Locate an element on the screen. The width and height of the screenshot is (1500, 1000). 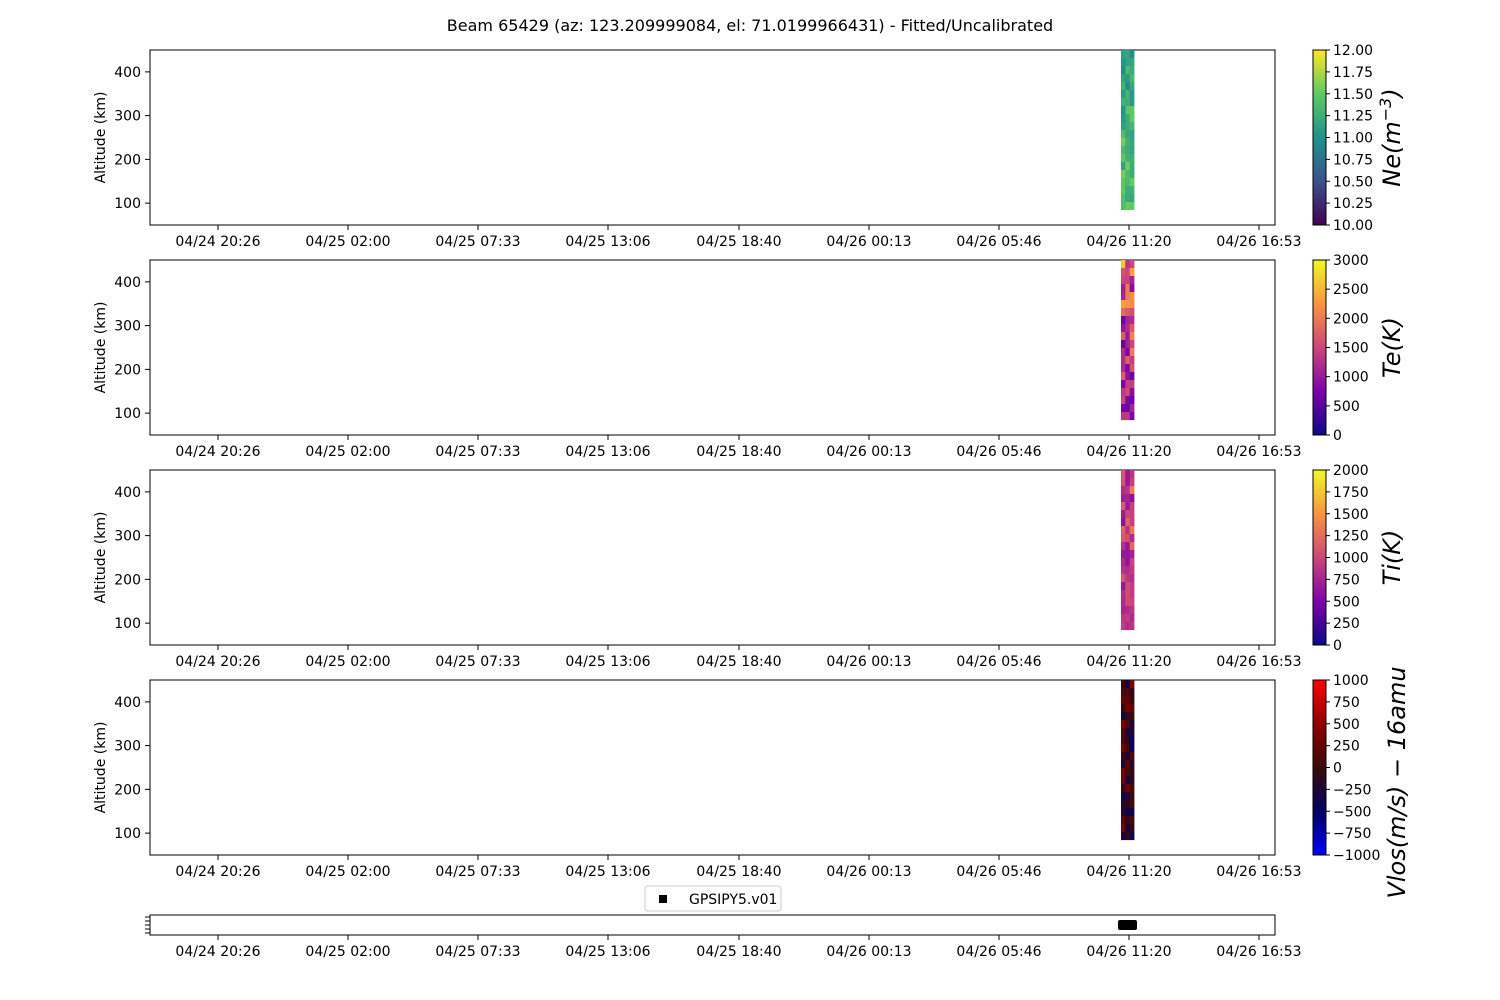
y-tick-label: 300 is located at coordinates (127, 537).